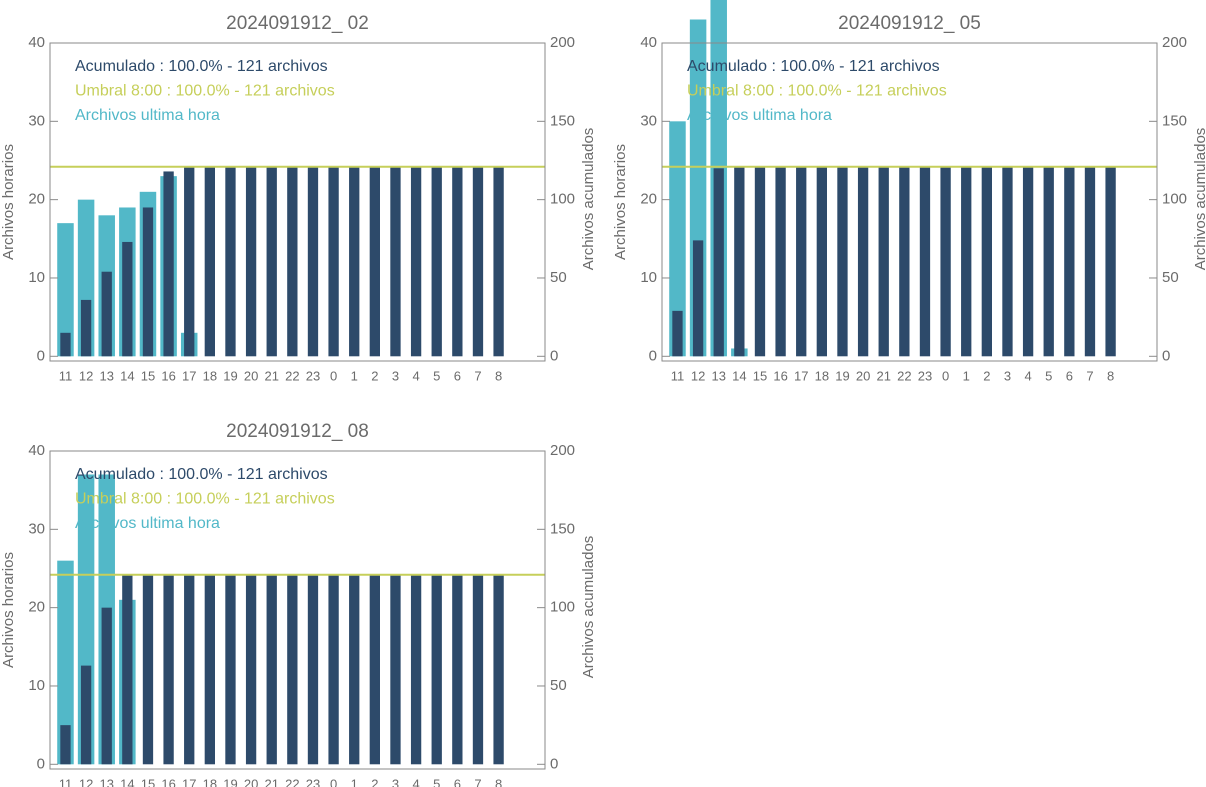  Describe the element at coordinates (817, 91) in the screenshot. I see `legend-entry: Umbral 8:00 : 100.0% - 121 archivos` at that location.